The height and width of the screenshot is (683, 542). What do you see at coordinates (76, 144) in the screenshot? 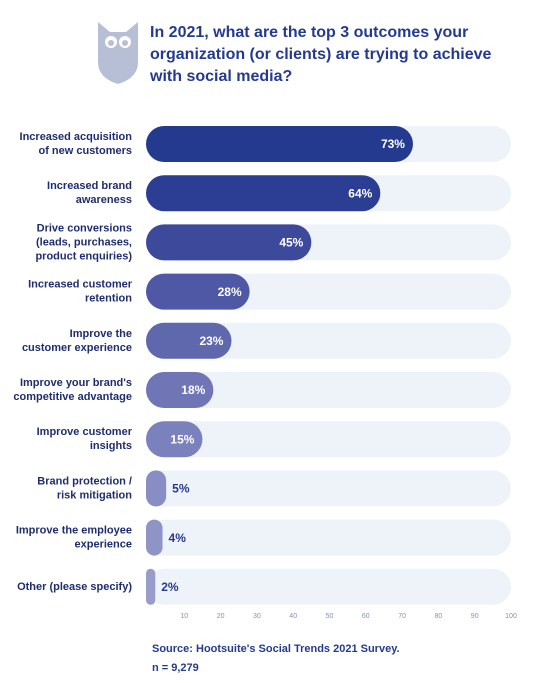
I see `category-label: Increased acquisition of new customers` at bounding box center [76, 144].